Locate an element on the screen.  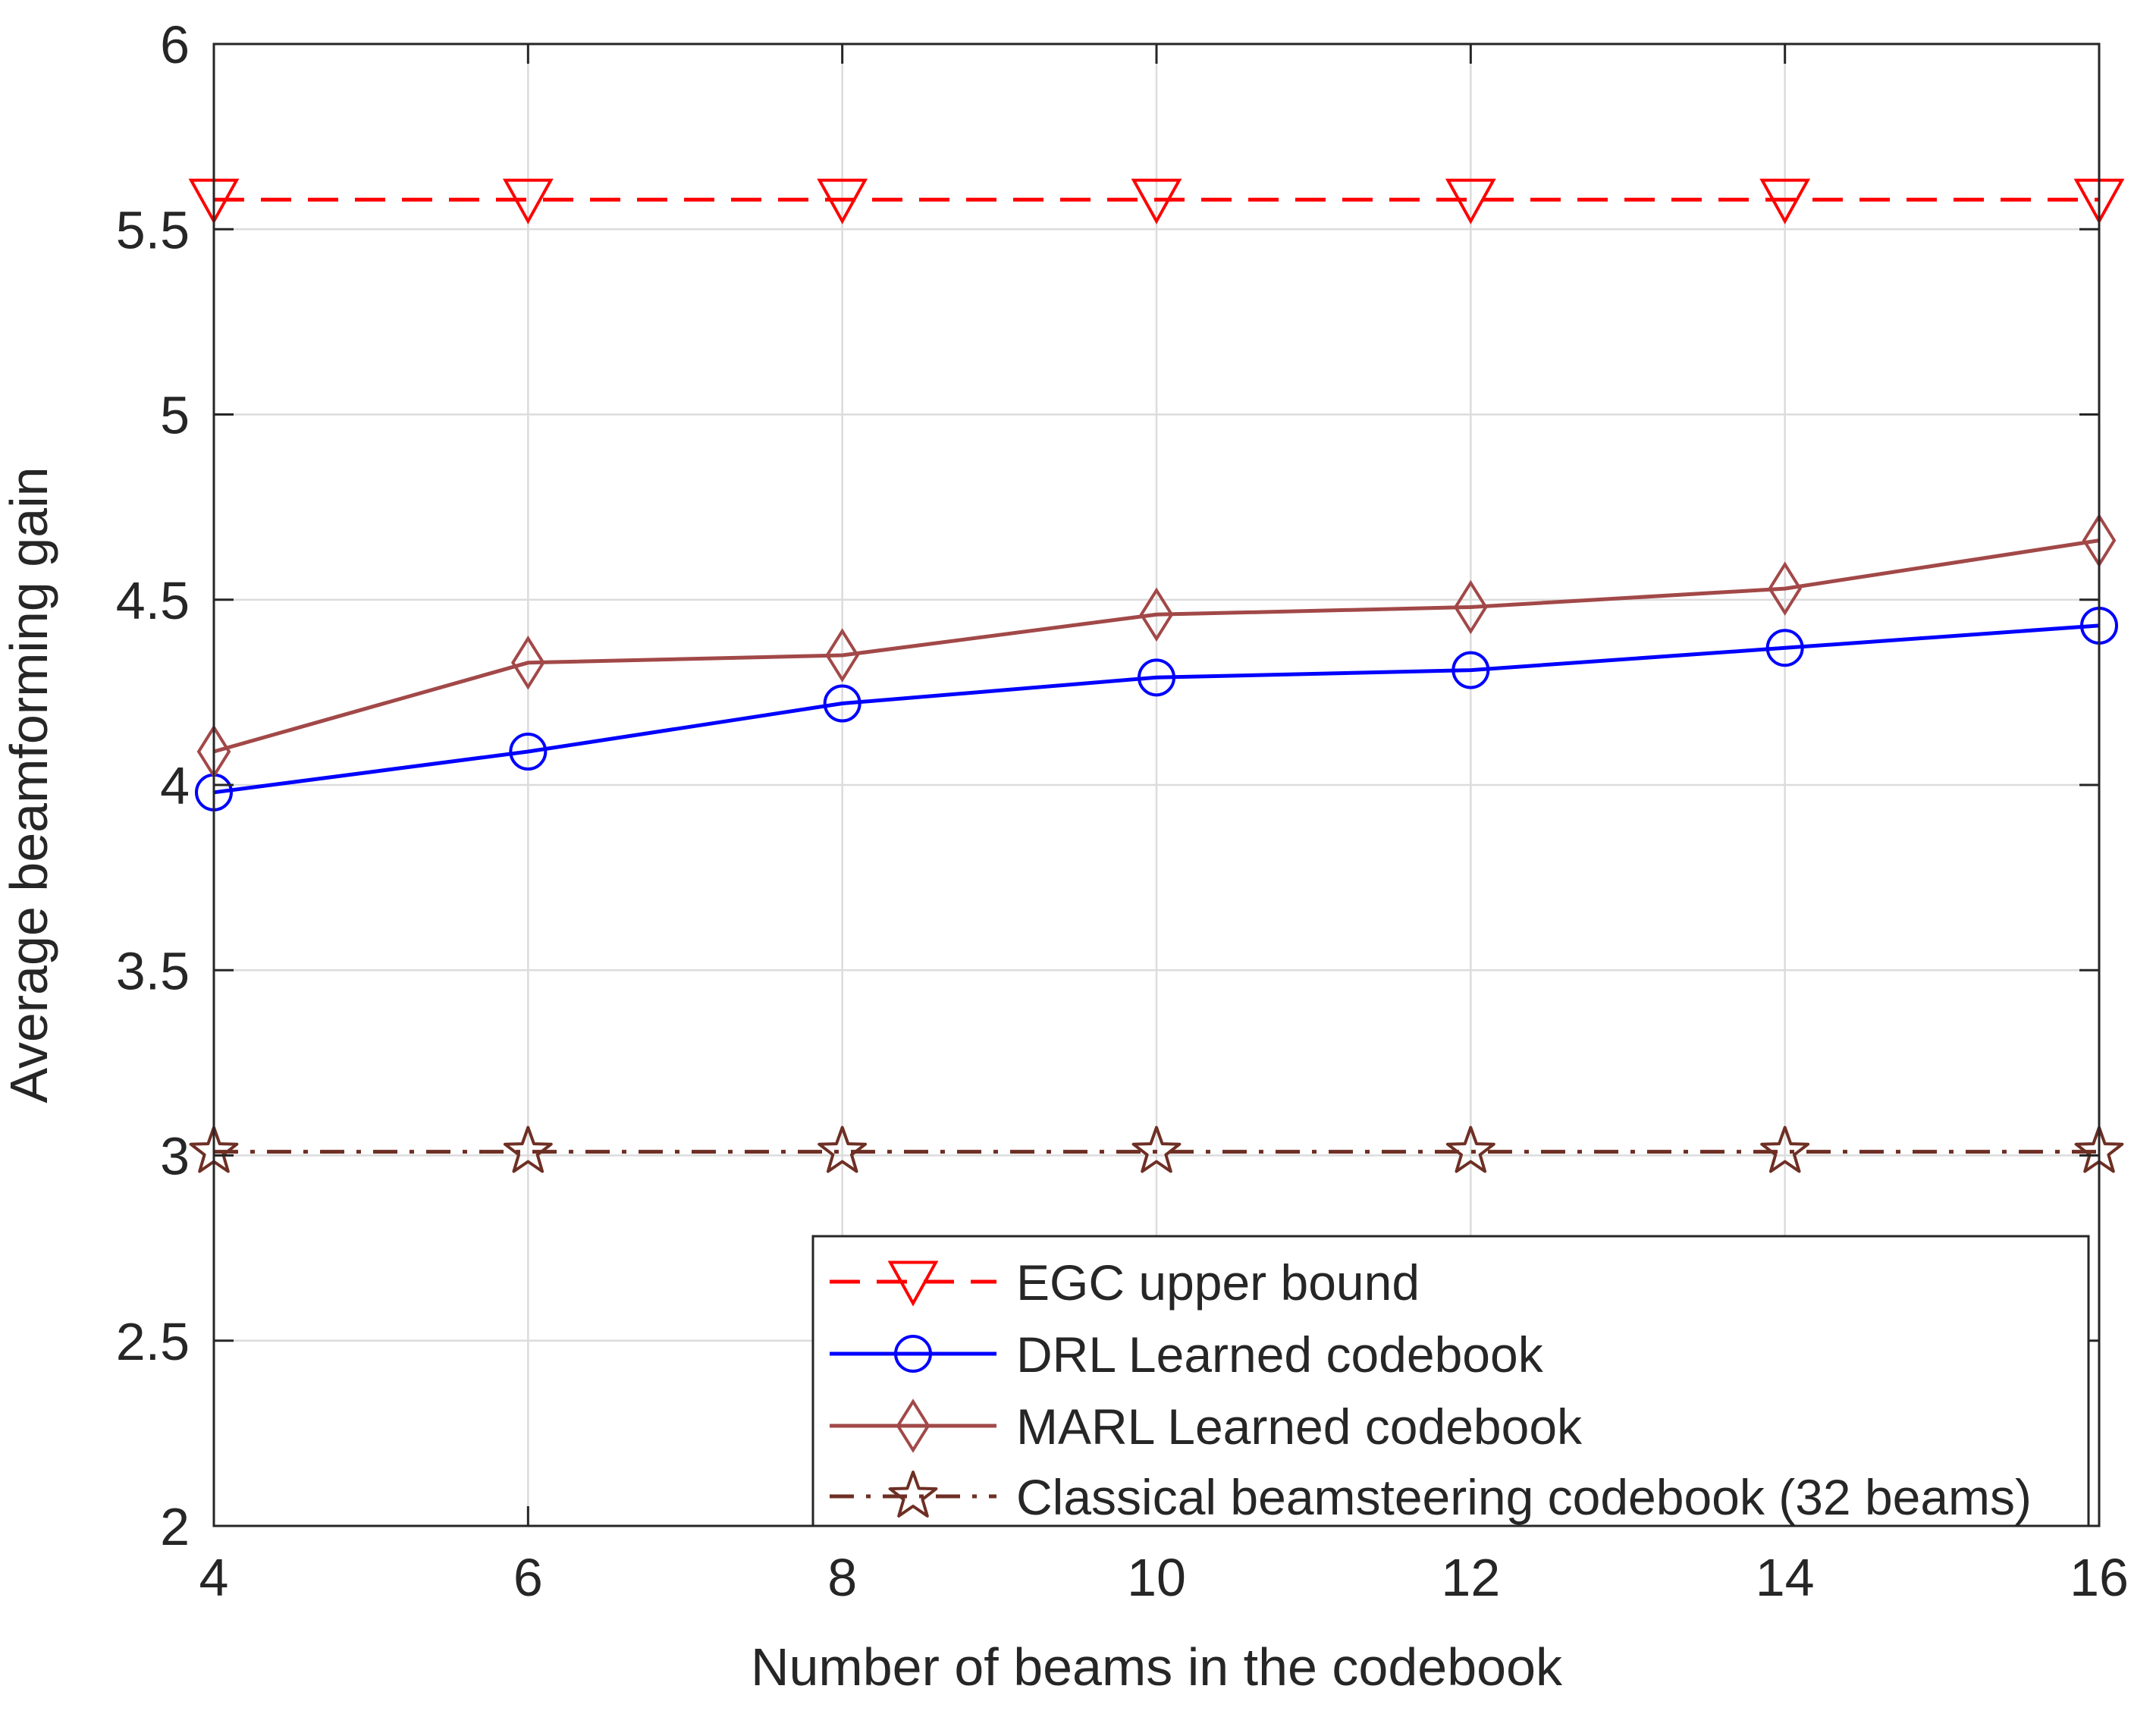
y-tick-label: 4 is located at coordinates (175, 785).